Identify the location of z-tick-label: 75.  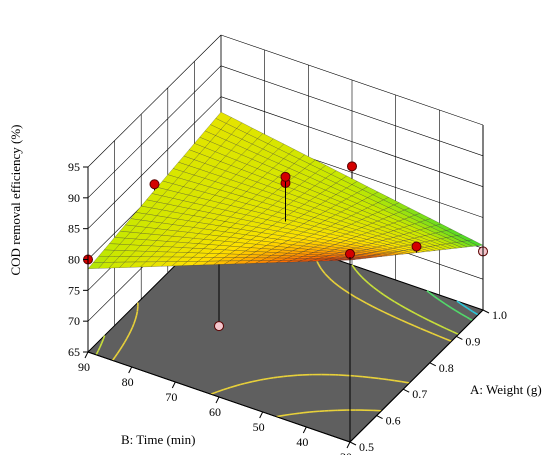
(74, 290).